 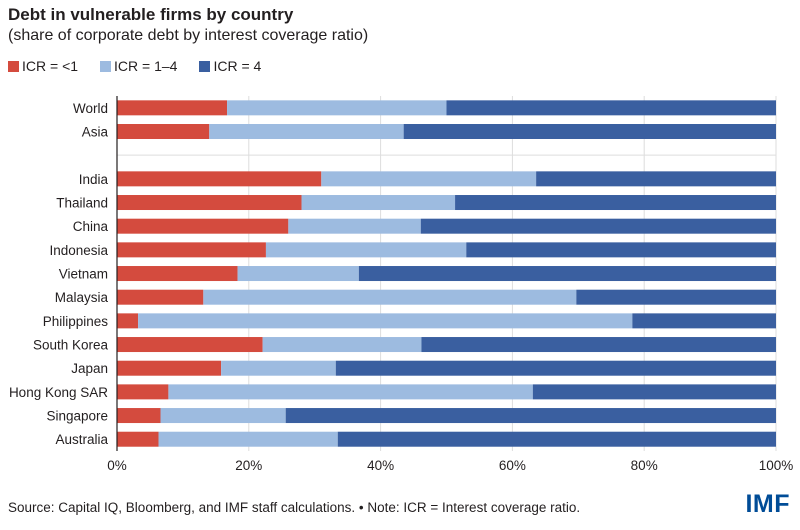 What do you see at coordinates (77, 416) in the screenshot?
I see `category-label: Singapore` at bounding box center [77, 416].